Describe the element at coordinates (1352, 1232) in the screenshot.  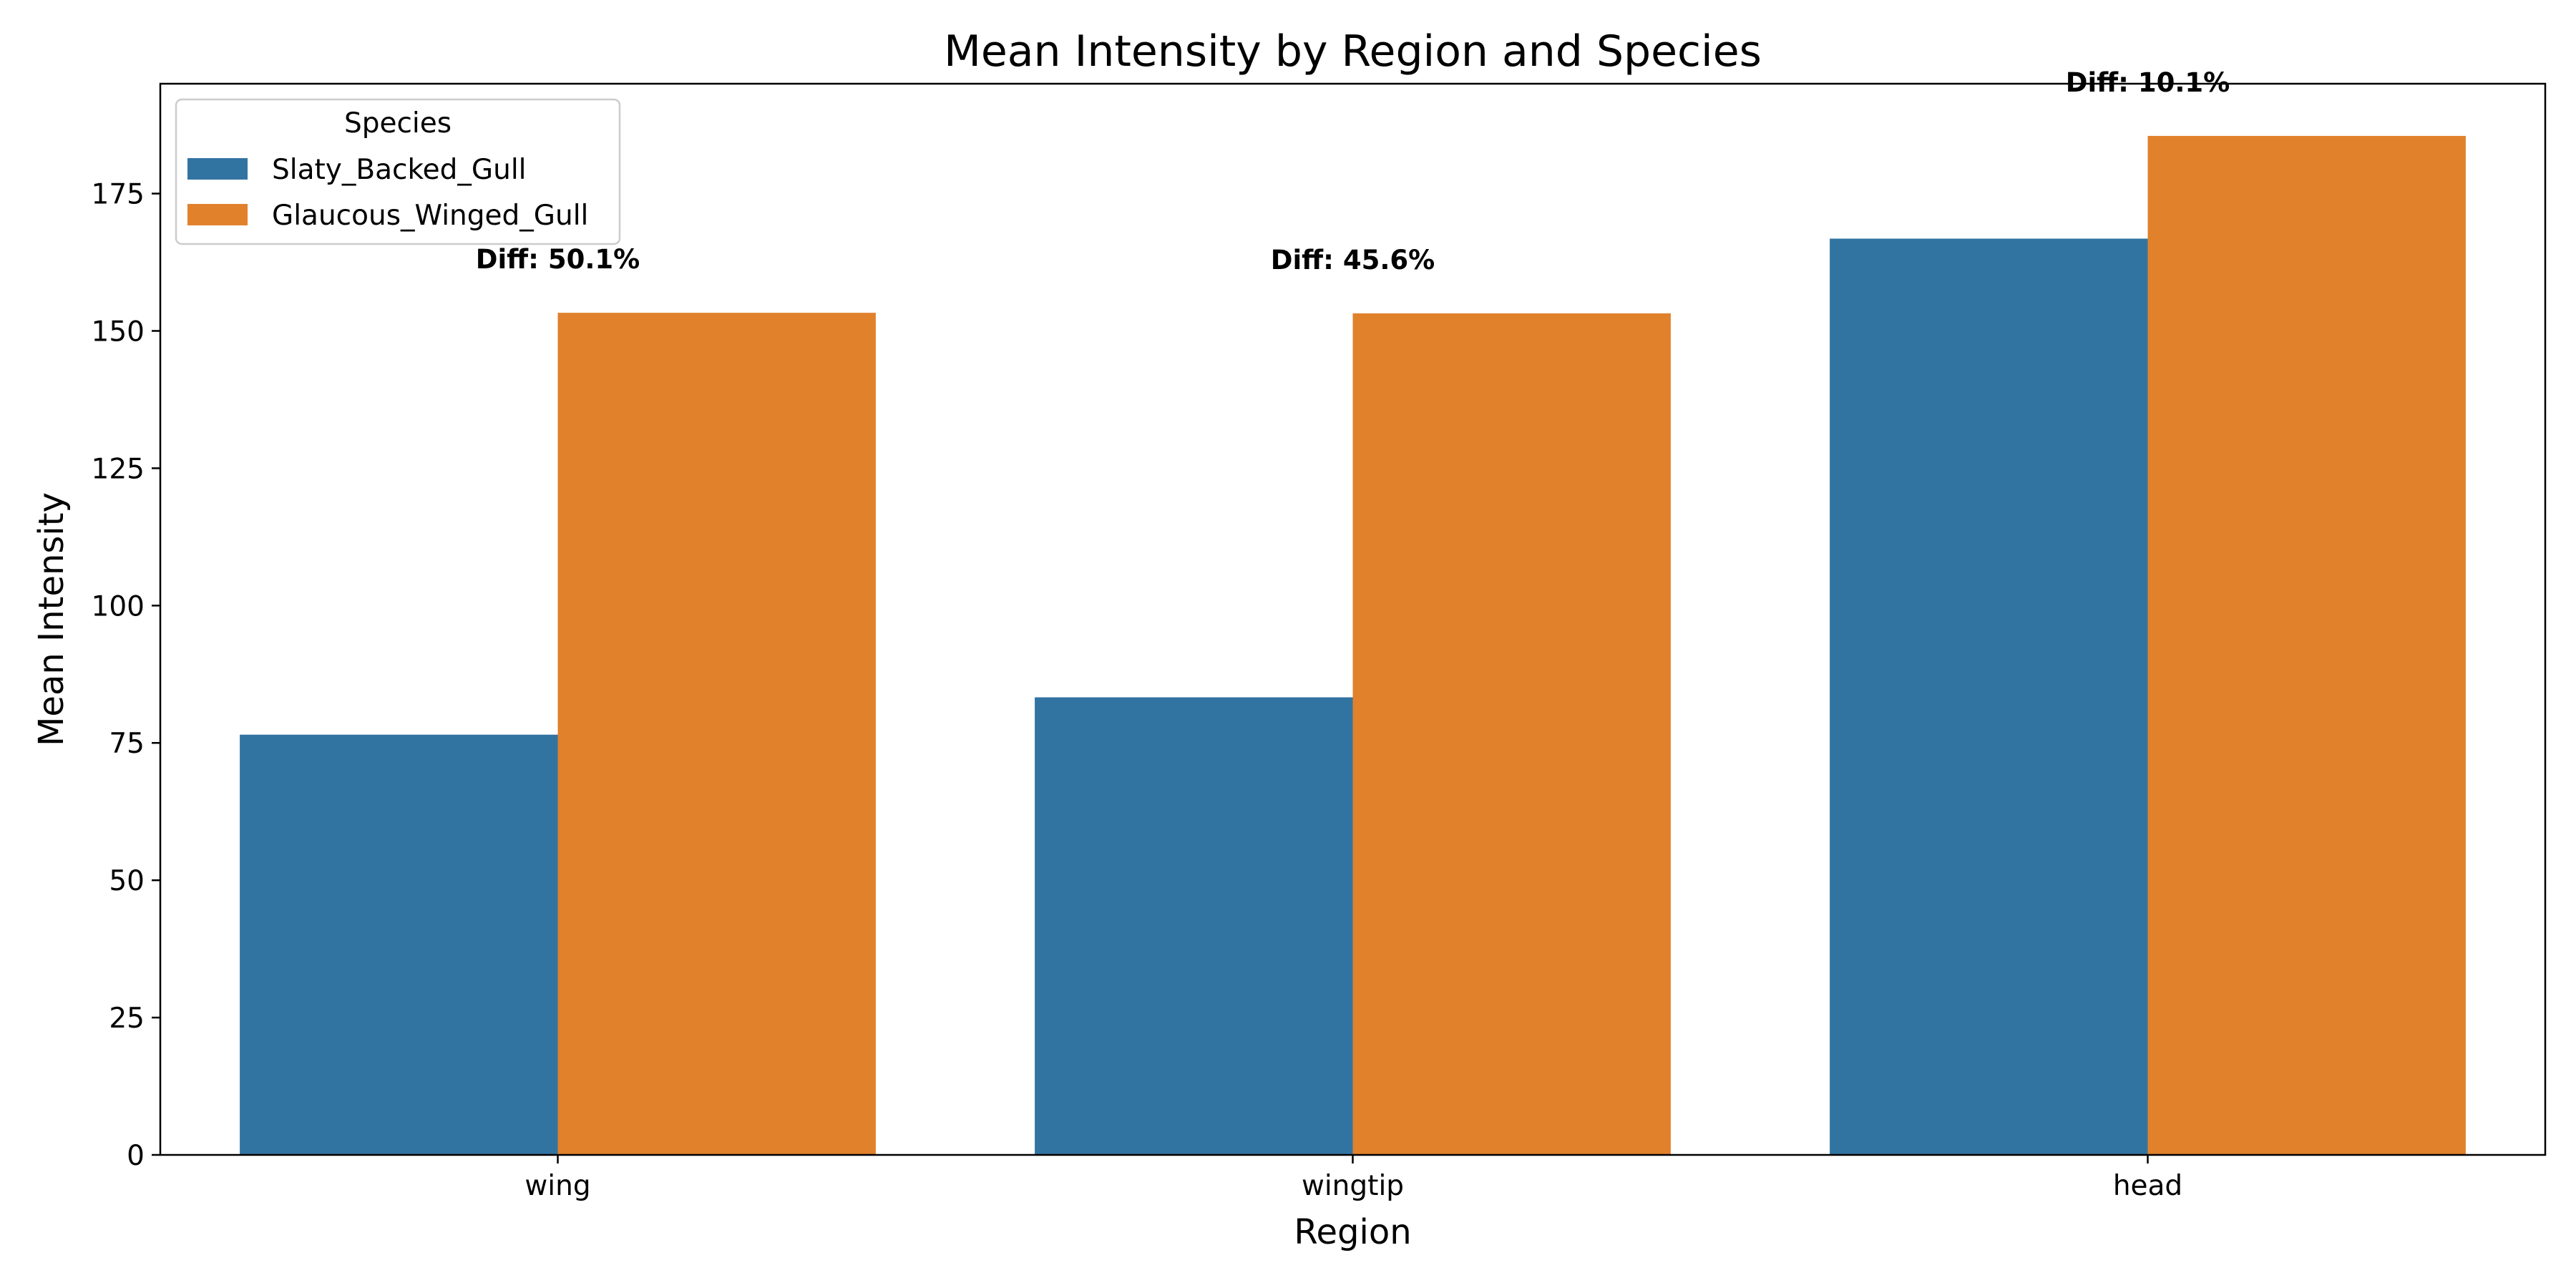
I see `x-axis-label: Region` at that location.